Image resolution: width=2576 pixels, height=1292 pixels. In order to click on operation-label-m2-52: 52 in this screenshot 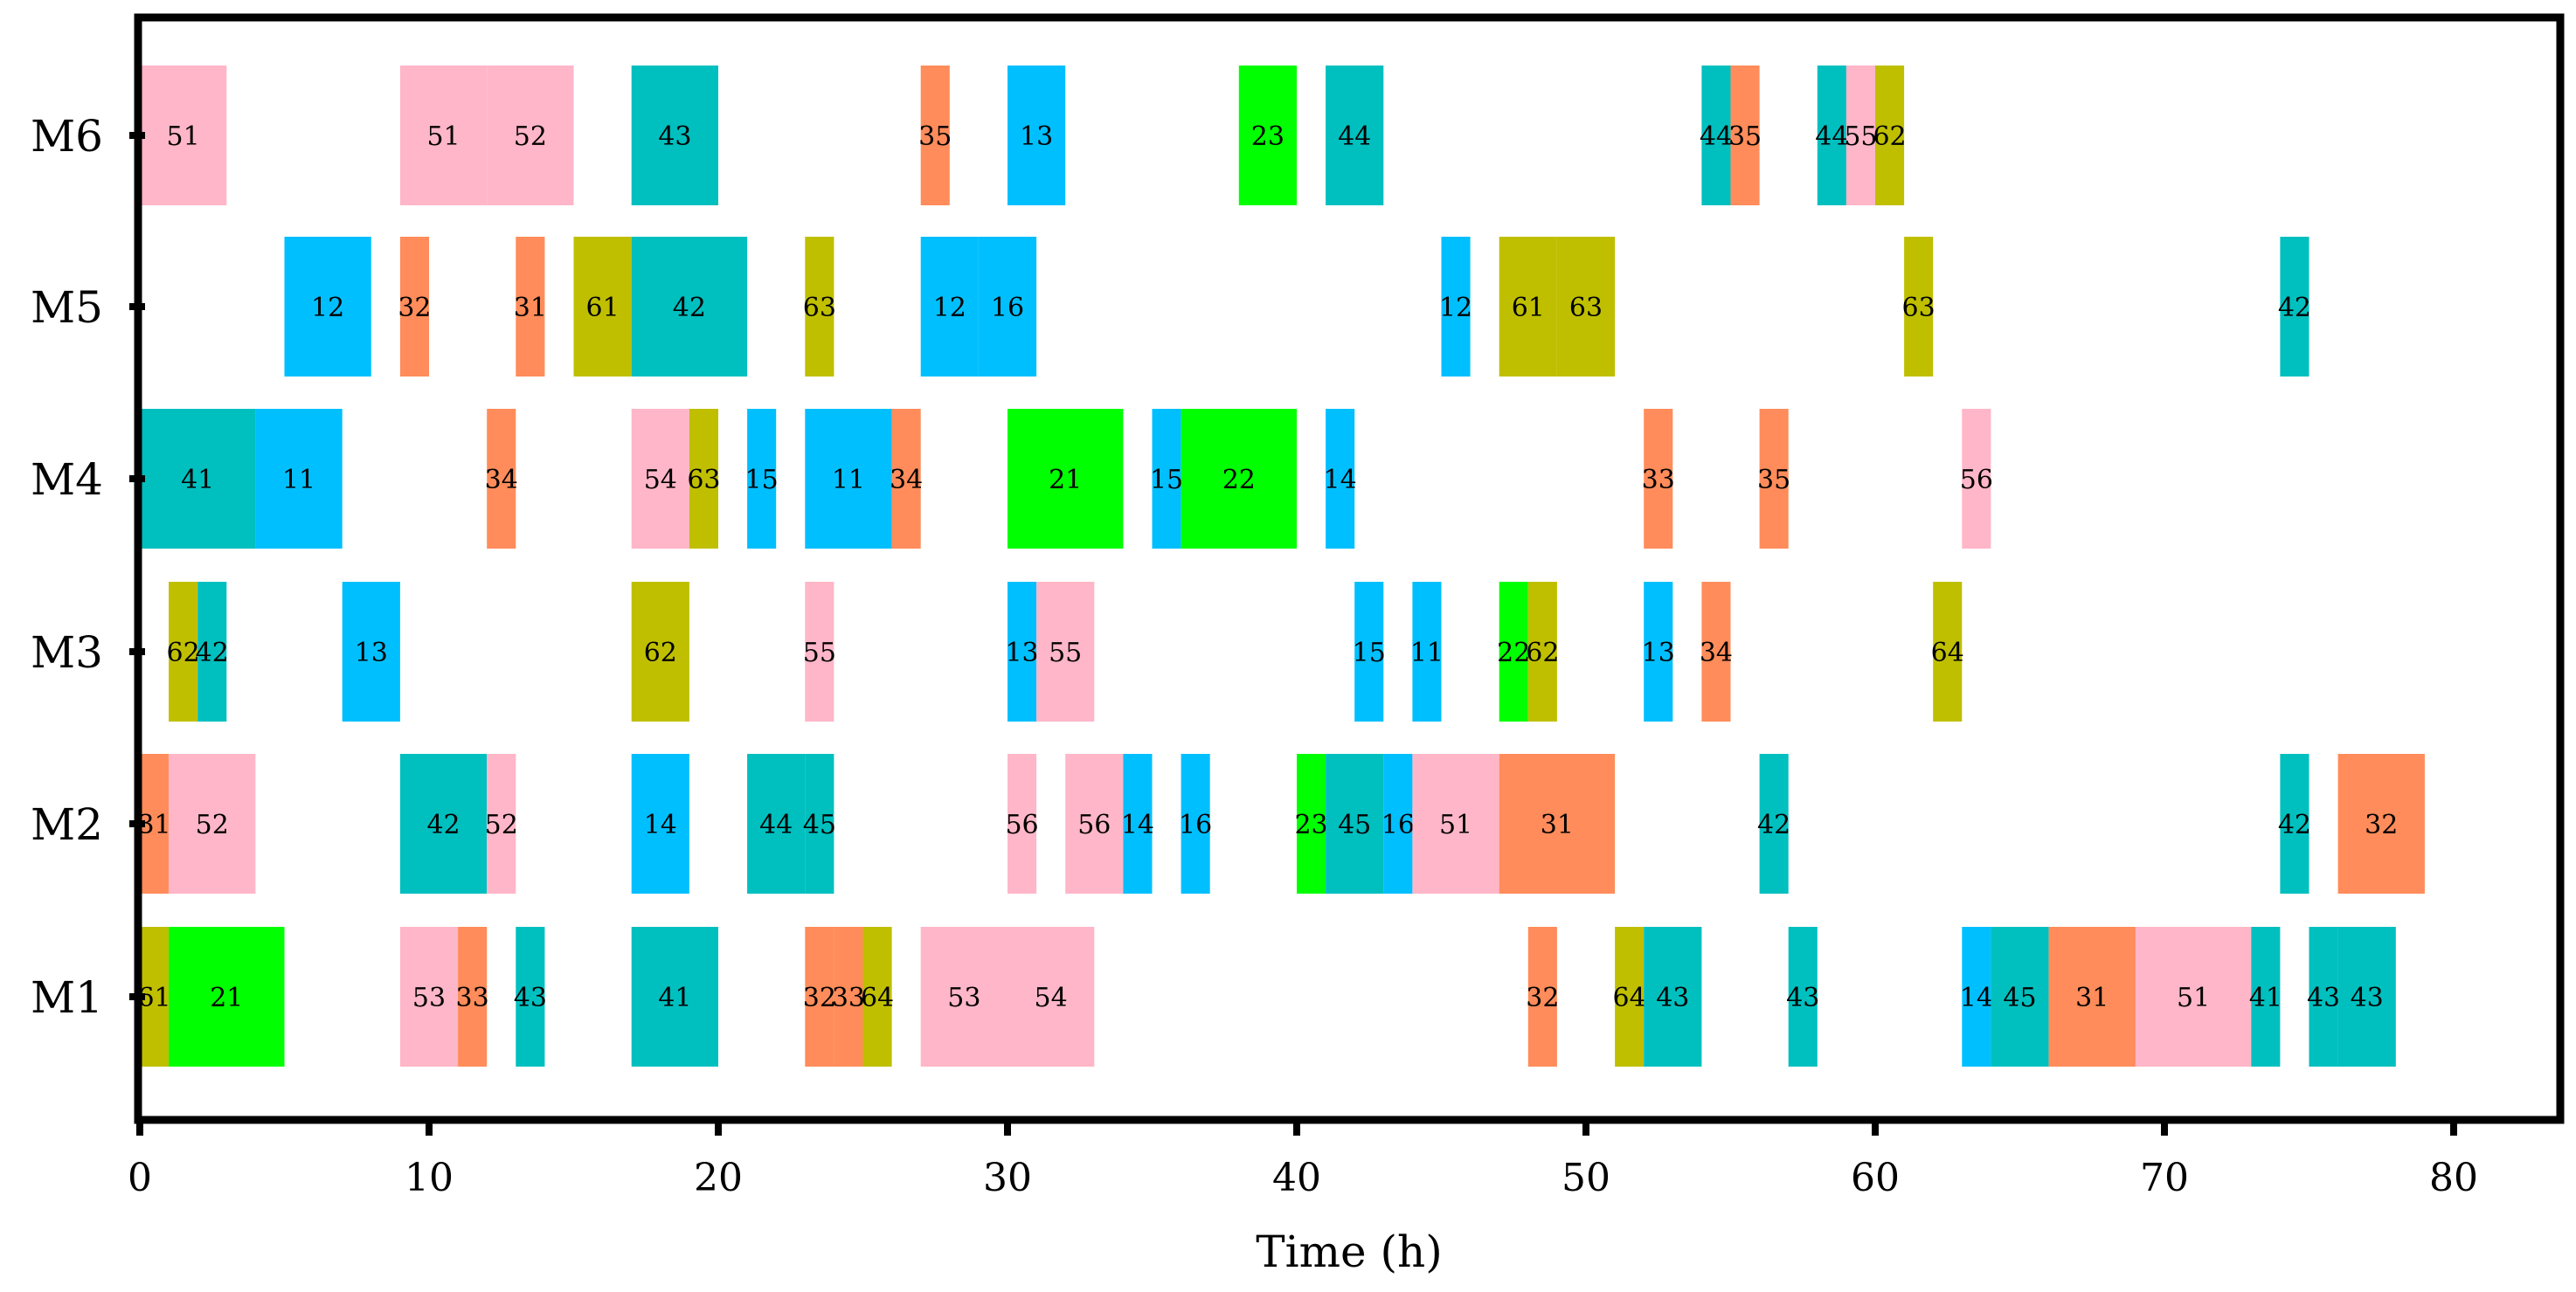, I will do `click(501, 825)`.